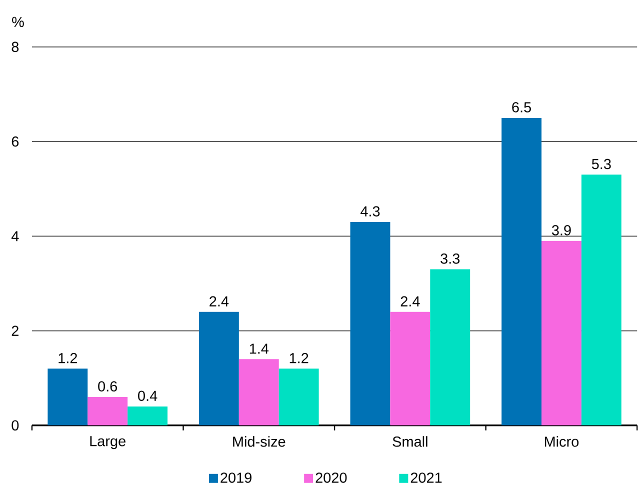  Describe the element at coordinates (259, 441) in the screenshot. I see `x-tick-label: Mid-size` at that location.